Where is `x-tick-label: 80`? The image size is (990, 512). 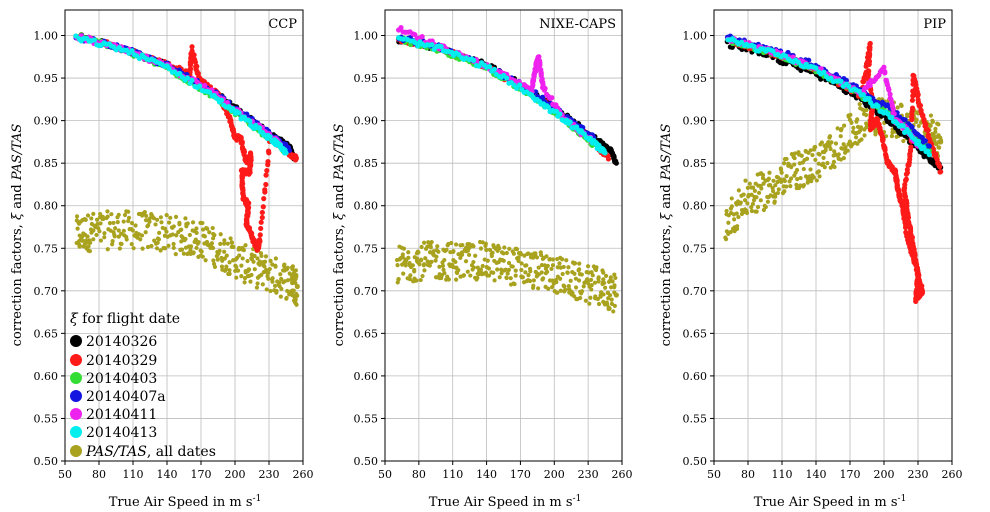 x-tick-label: 80 is located at coordinates (748, 474).